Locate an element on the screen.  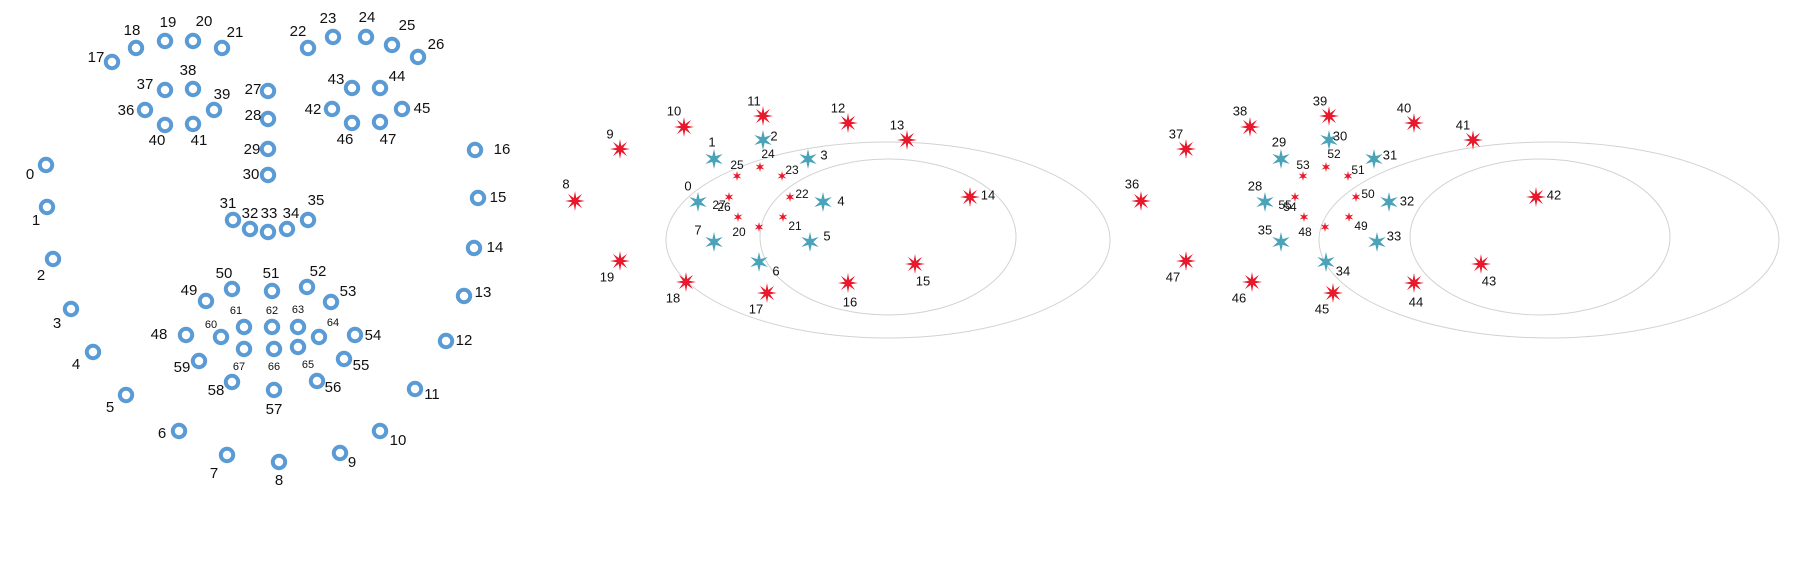
face-landmark-label-66: 66 is located at coordinates (274, 367).